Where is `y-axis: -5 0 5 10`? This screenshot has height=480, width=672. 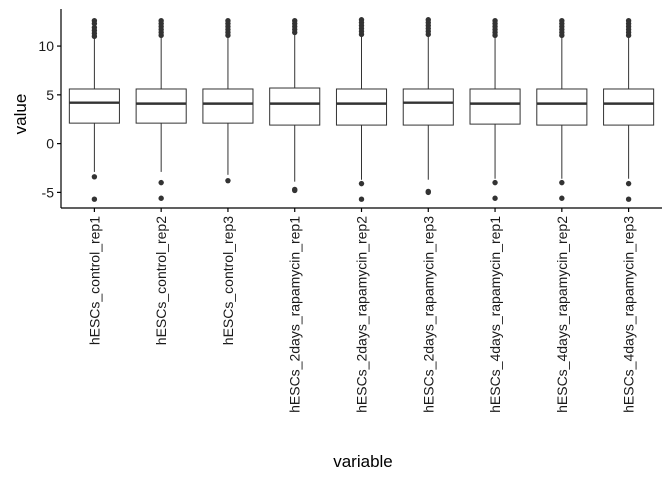
y-axis: -5 0 5 10 is located at coordinates (50, 108).